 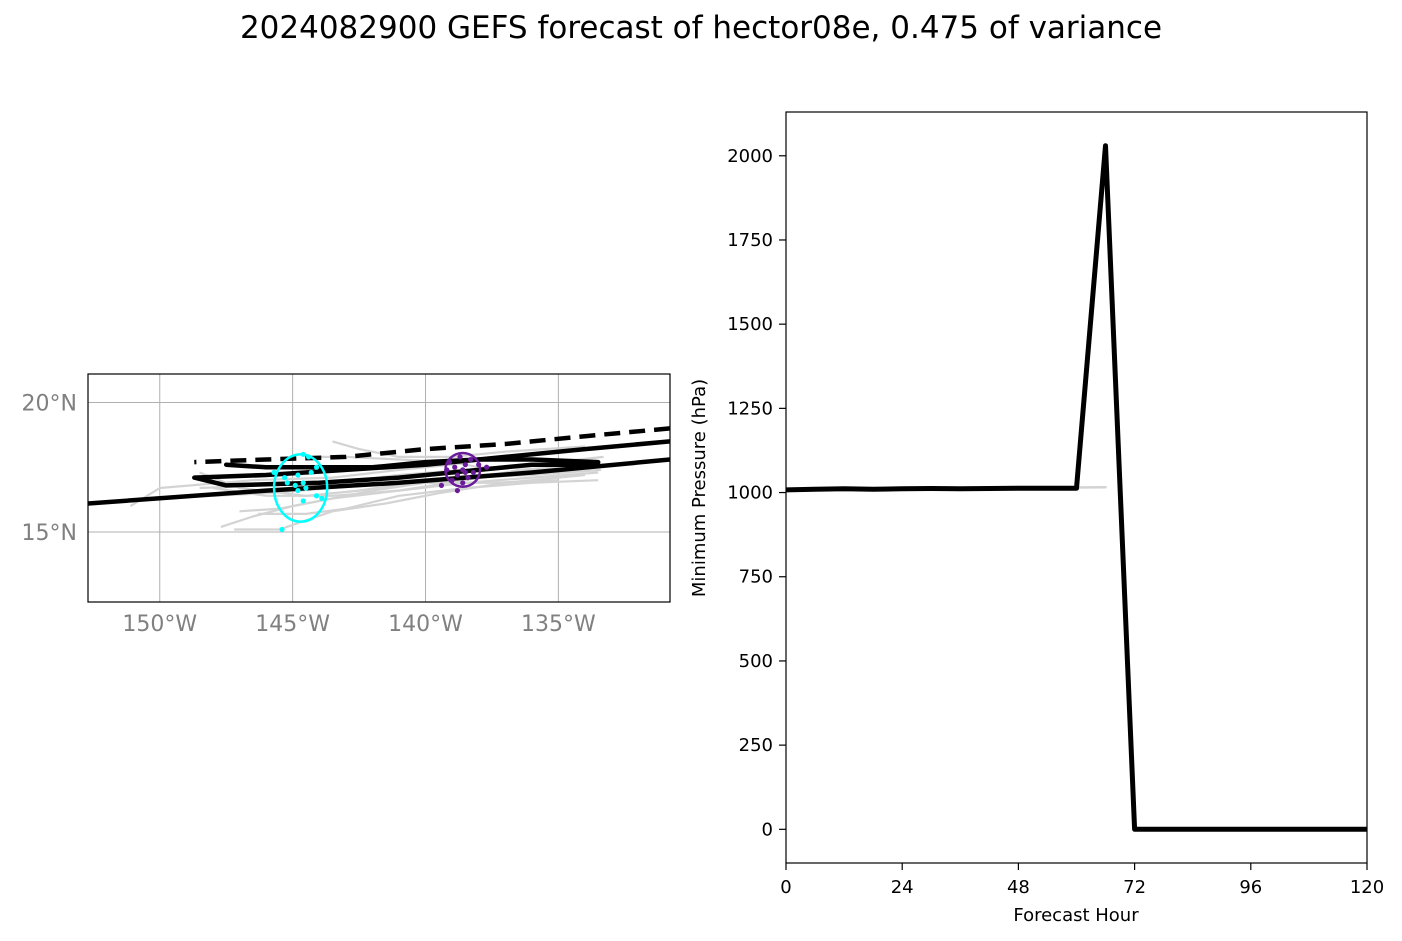 What do you see at coordinates (756, 661) in the screenshot?
I see `y-tick-label: 500` at bounding box center [756, 661].